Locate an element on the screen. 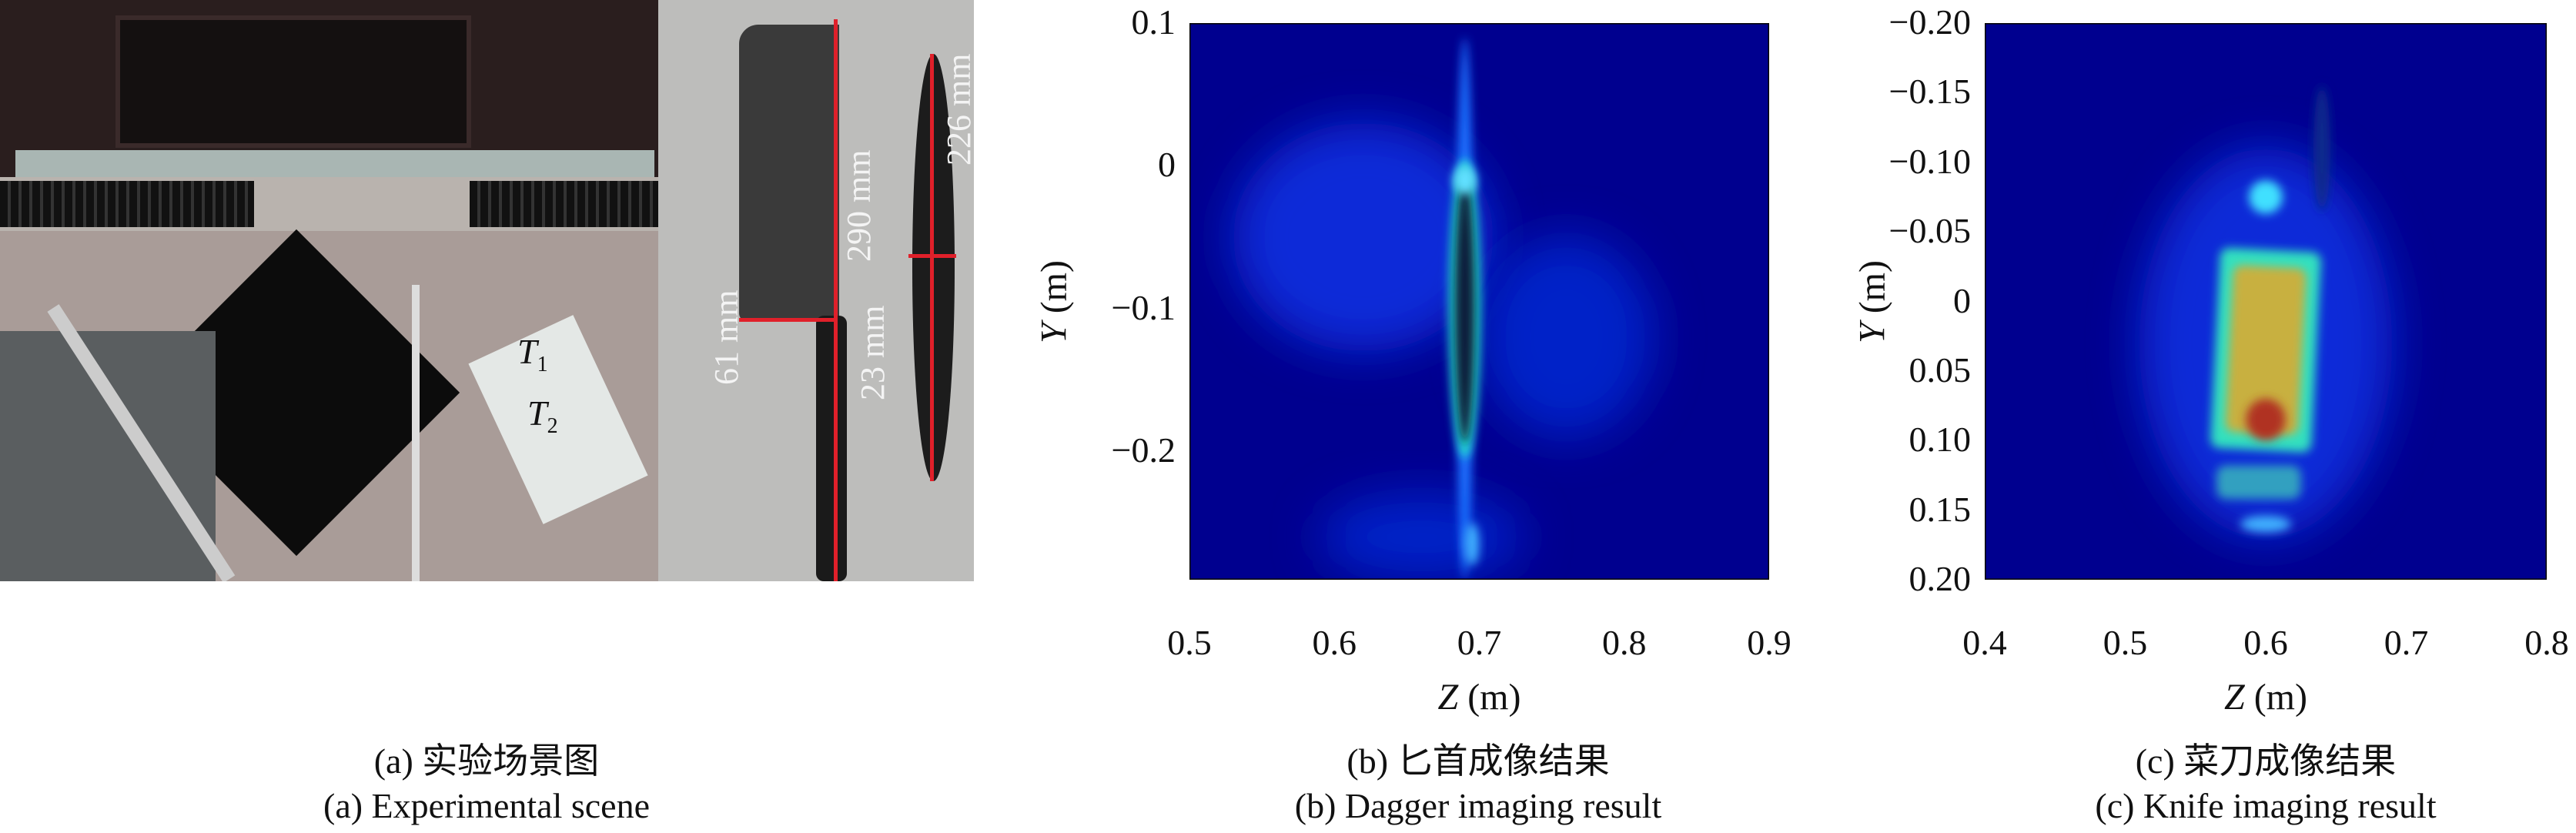  caption-c-cn: (c) 菜刀成像结果 is located at coordinates (2266, 761).